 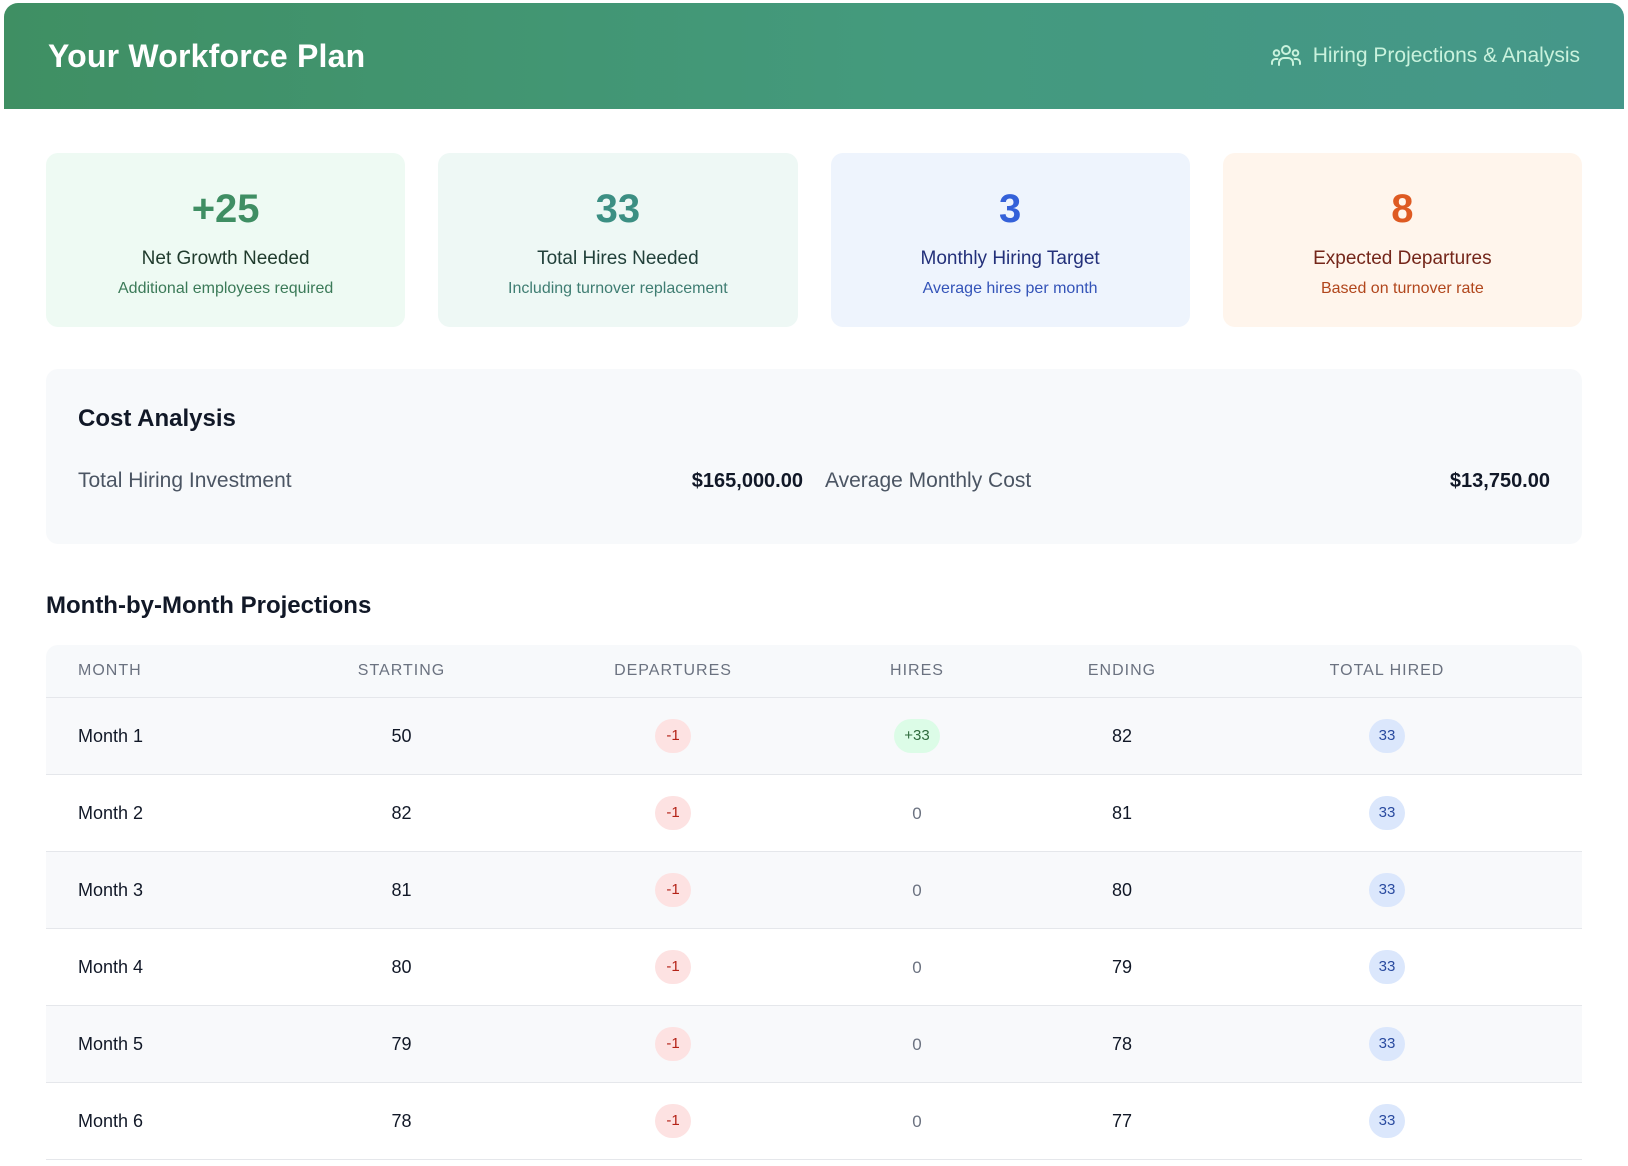 What do you see at coordinates (928, 480) in the screenshot?
I see `monthly-cost-label: Average Monthly Cost` at bounding box center [928, 480].